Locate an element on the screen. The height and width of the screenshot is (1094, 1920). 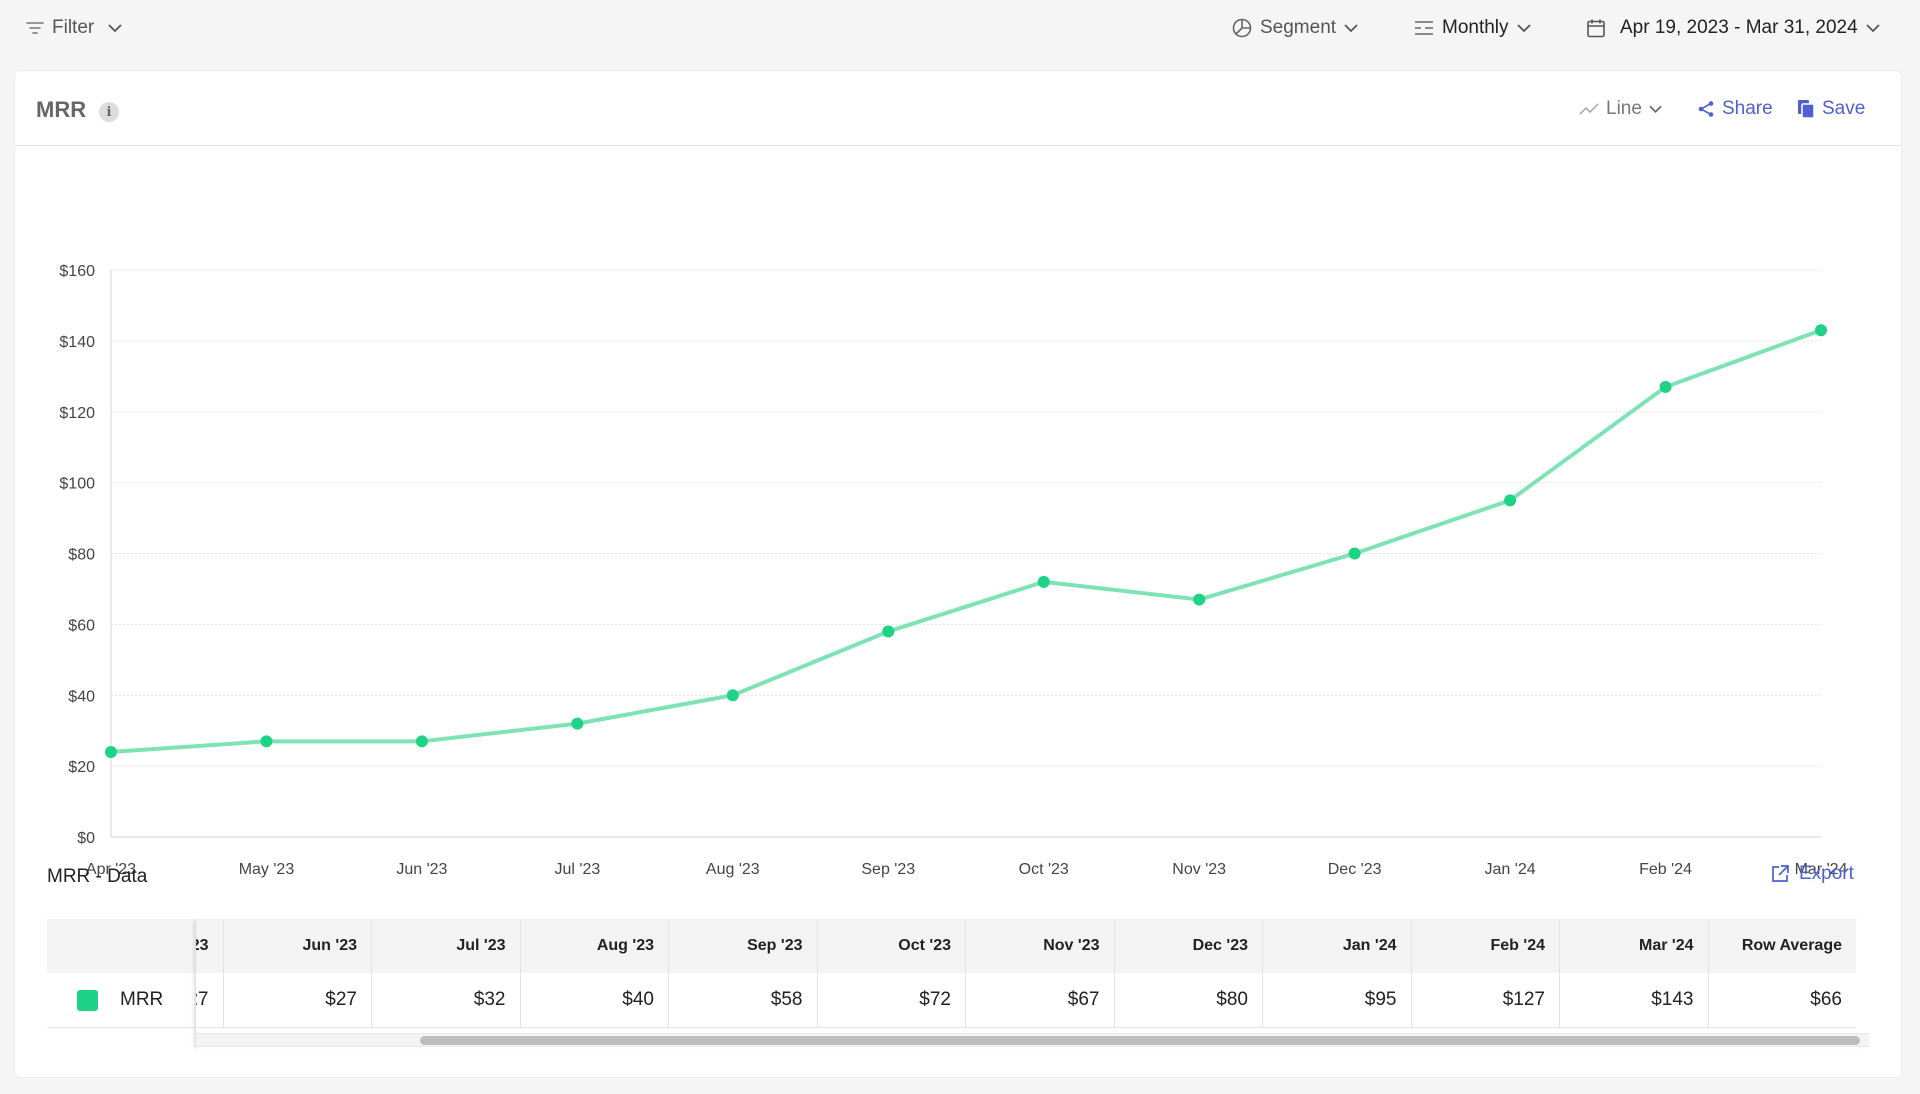
table-column: Feb '24 $127 is located at coordinates (1484, 973).